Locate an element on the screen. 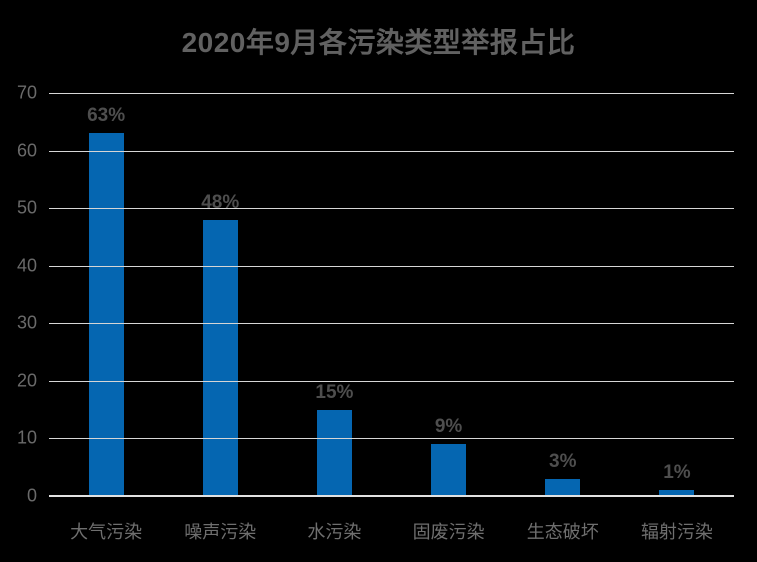 This screenshot has width=757, height=562. x-category-label: 生态破坏 is located at coordinates (562, 532).